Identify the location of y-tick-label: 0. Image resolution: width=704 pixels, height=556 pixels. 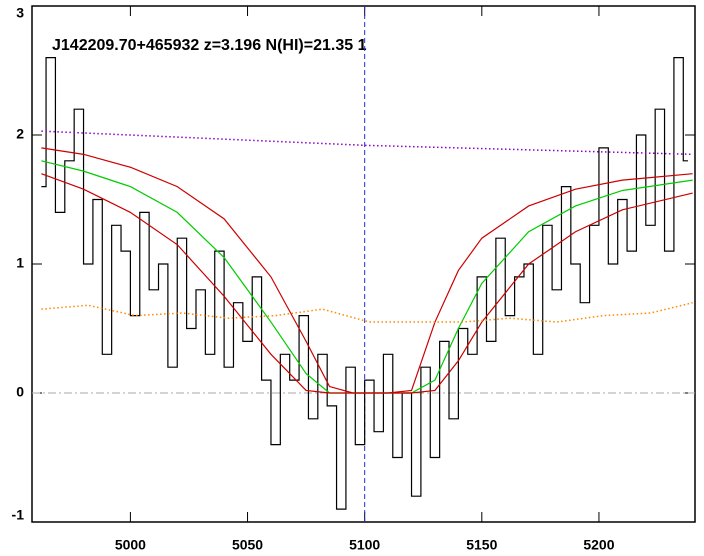
(20, 392).